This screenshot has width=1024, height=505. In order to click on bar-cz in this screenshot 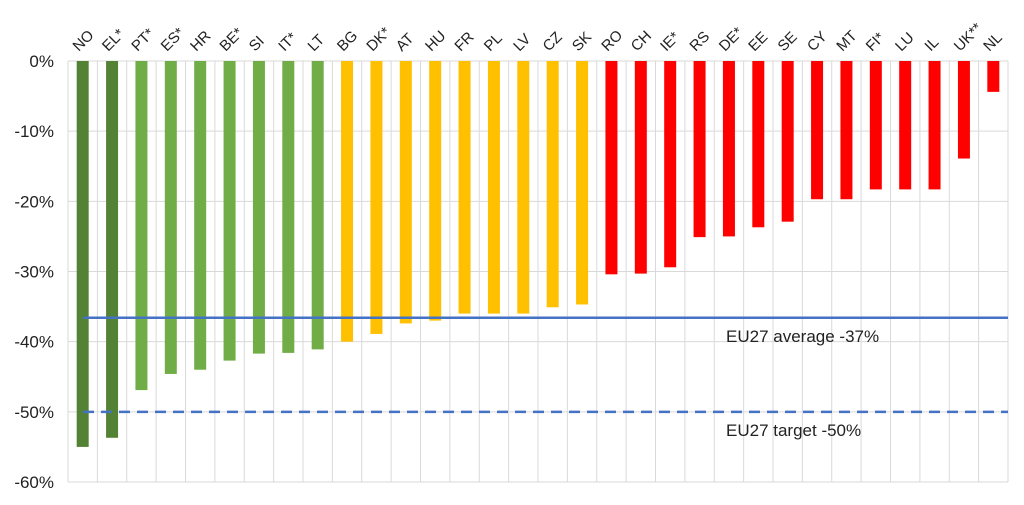, I will do `click(552, 184)`.